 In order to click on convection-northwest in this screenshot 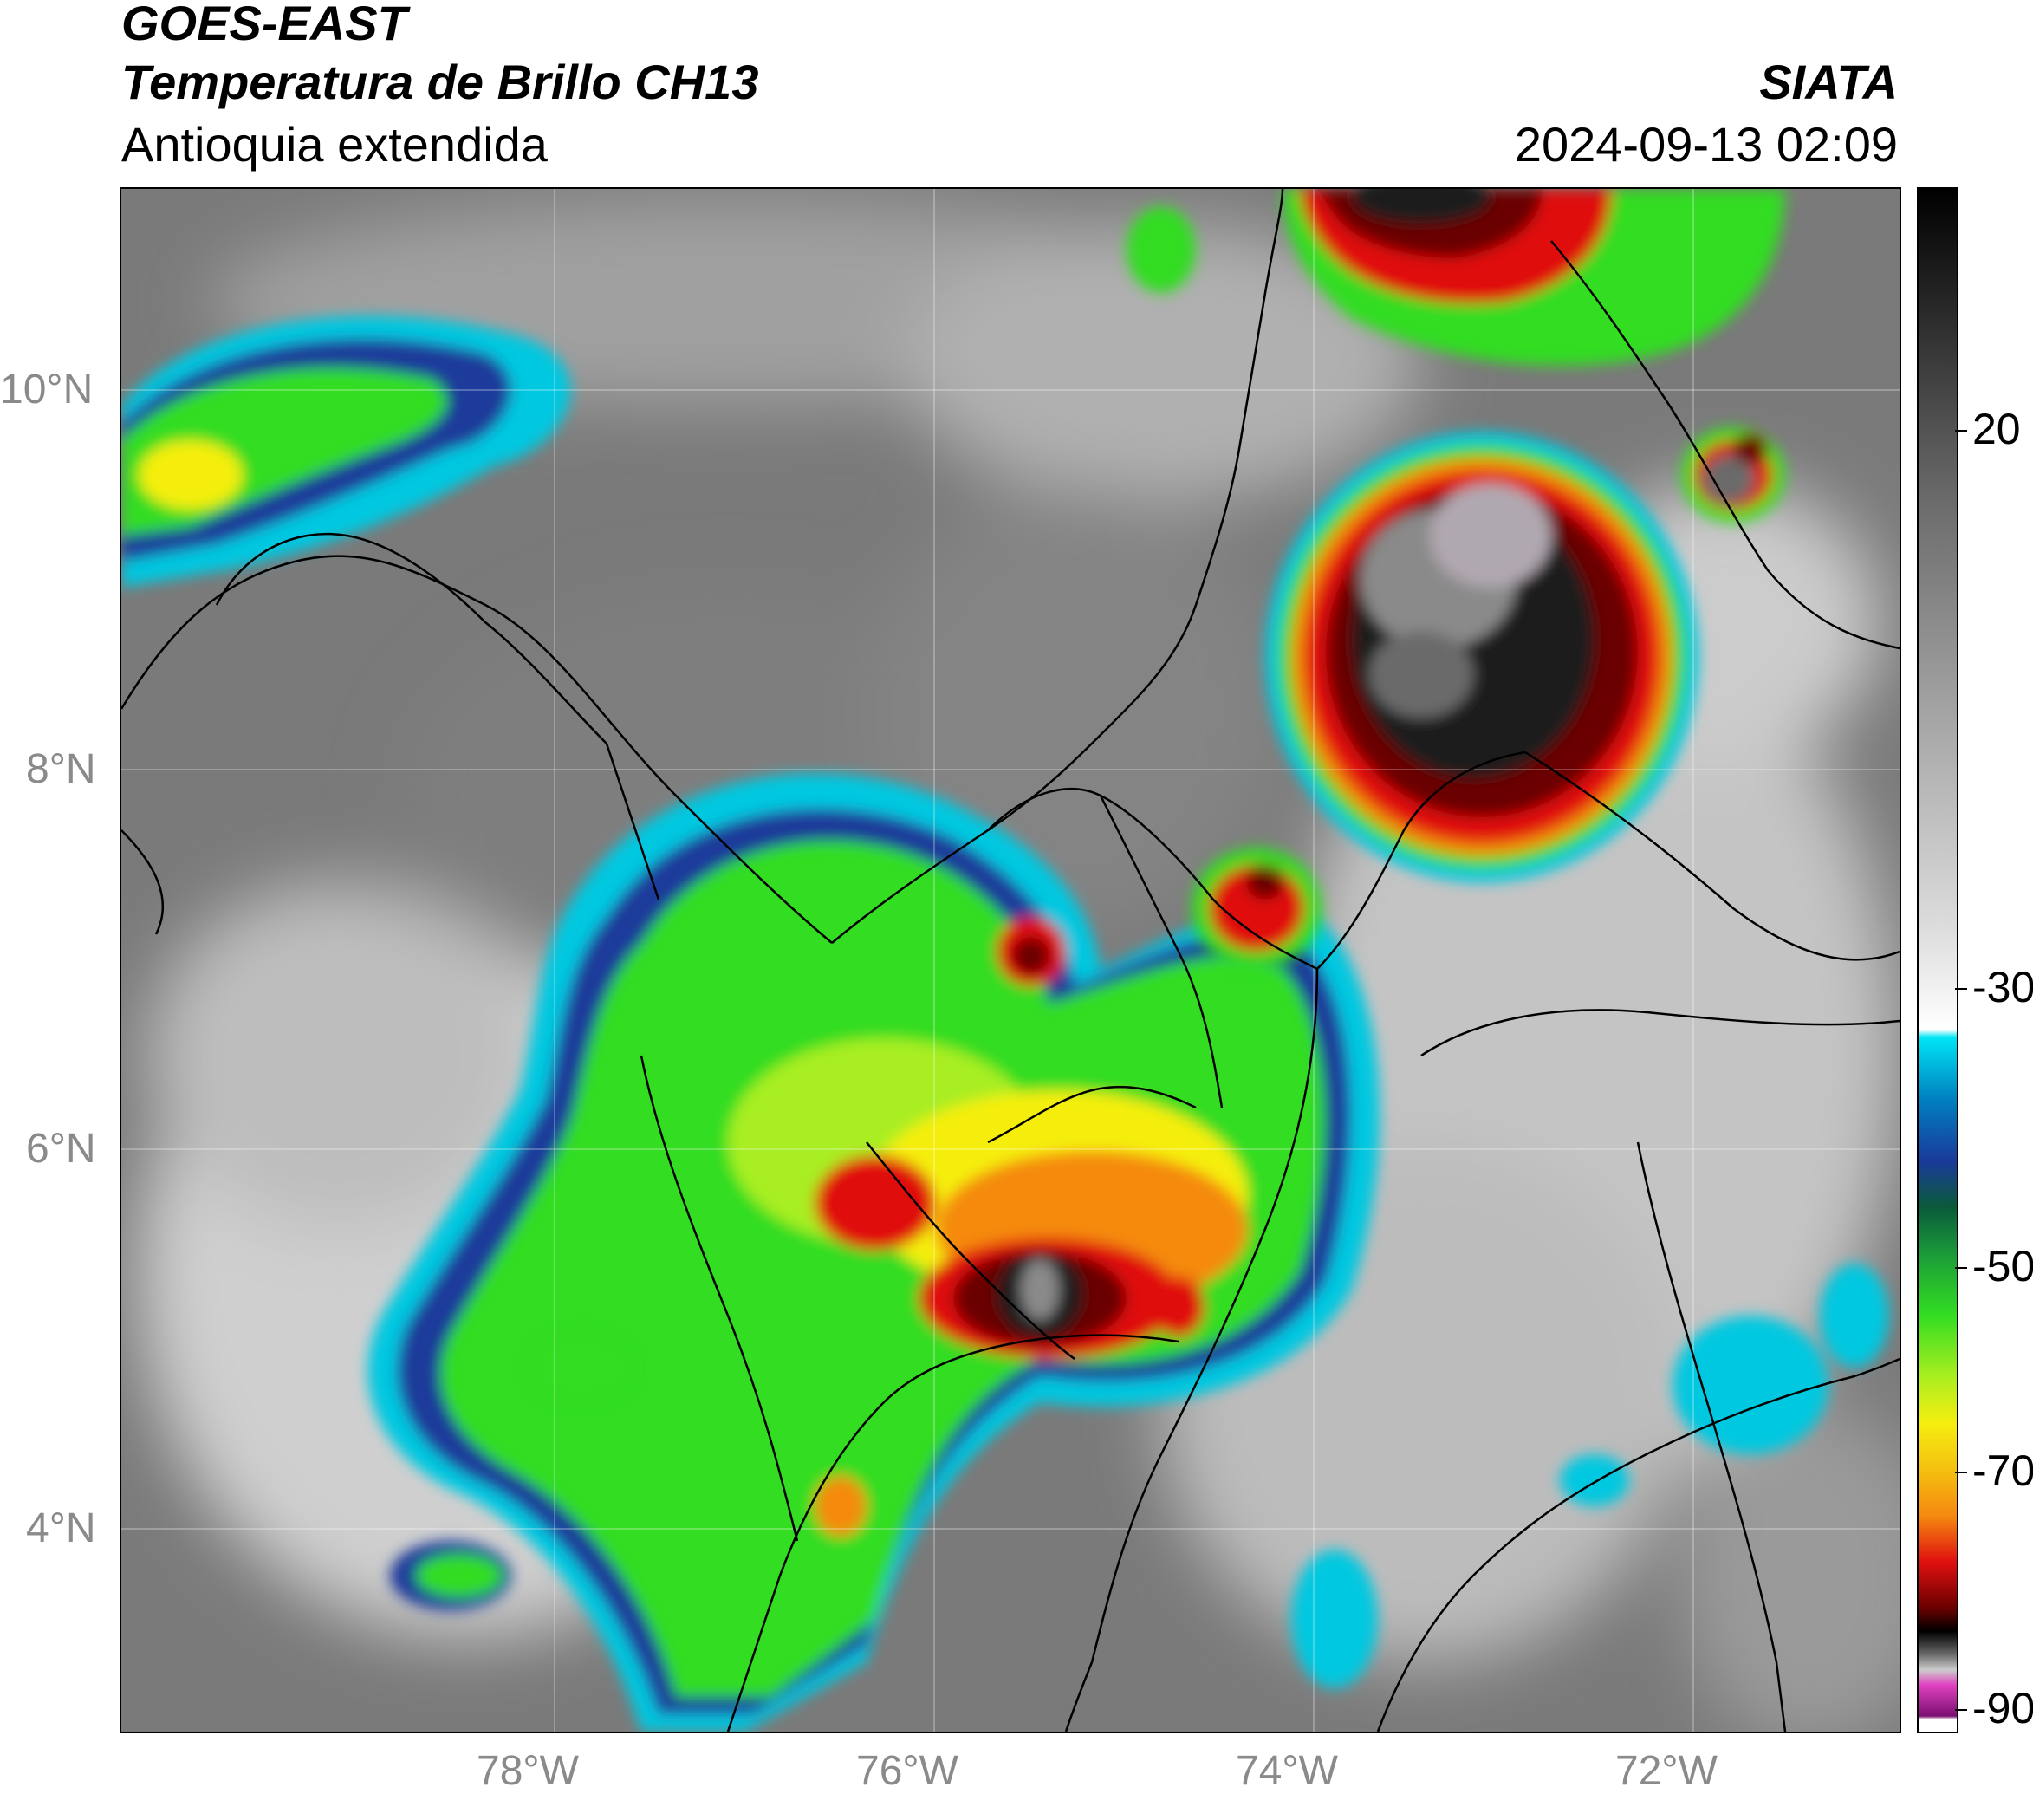, I will do `click(346, 451)`.